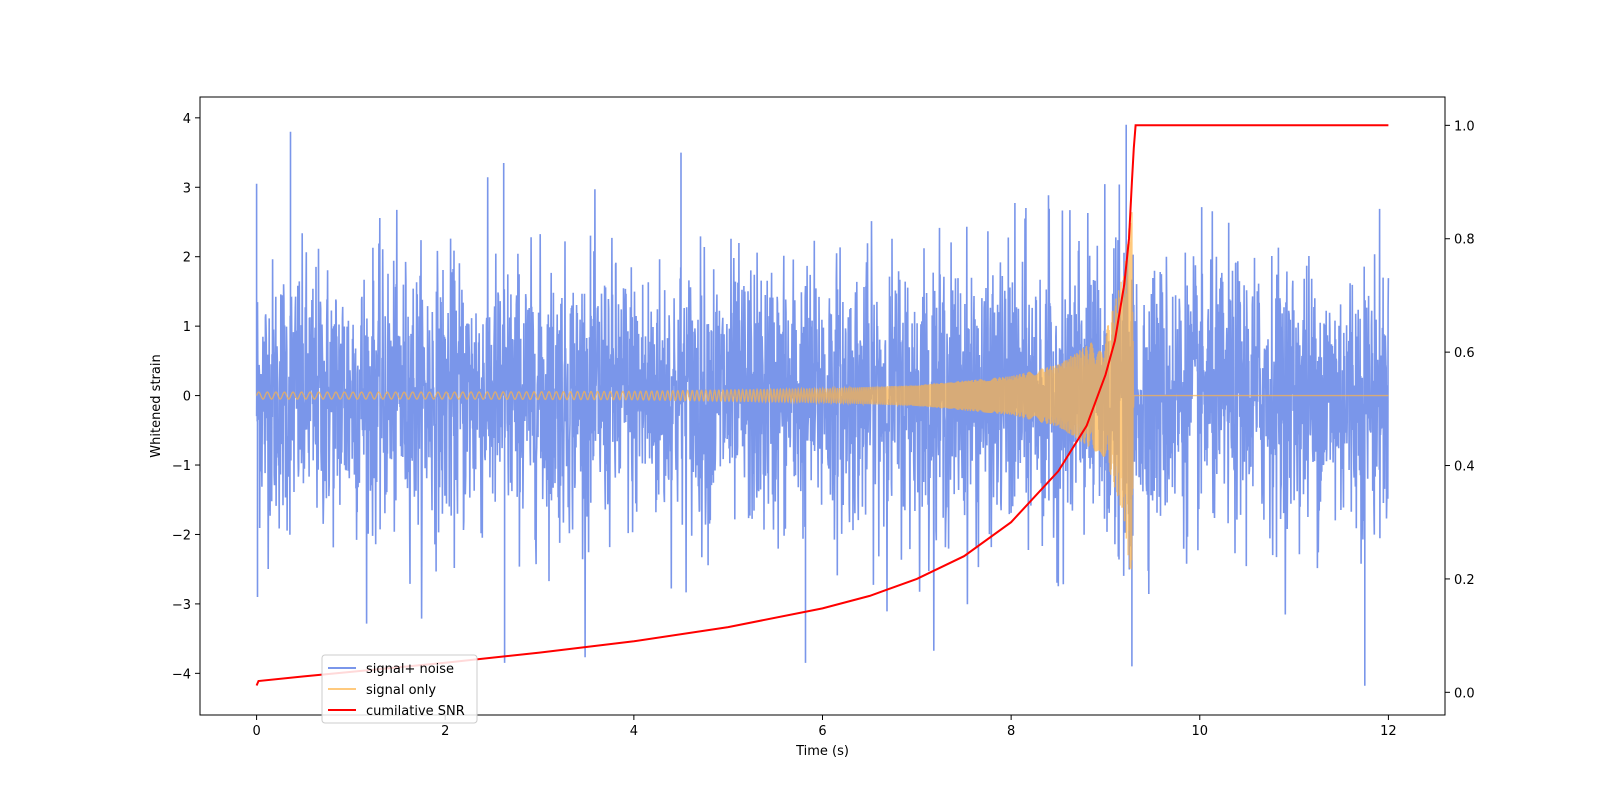 Image resolution: width=1600 pixels, height=800 pixels. Describe the element at coordinates (634, 731) in the screenshot. I see `x-tick-label: 4` at that location.